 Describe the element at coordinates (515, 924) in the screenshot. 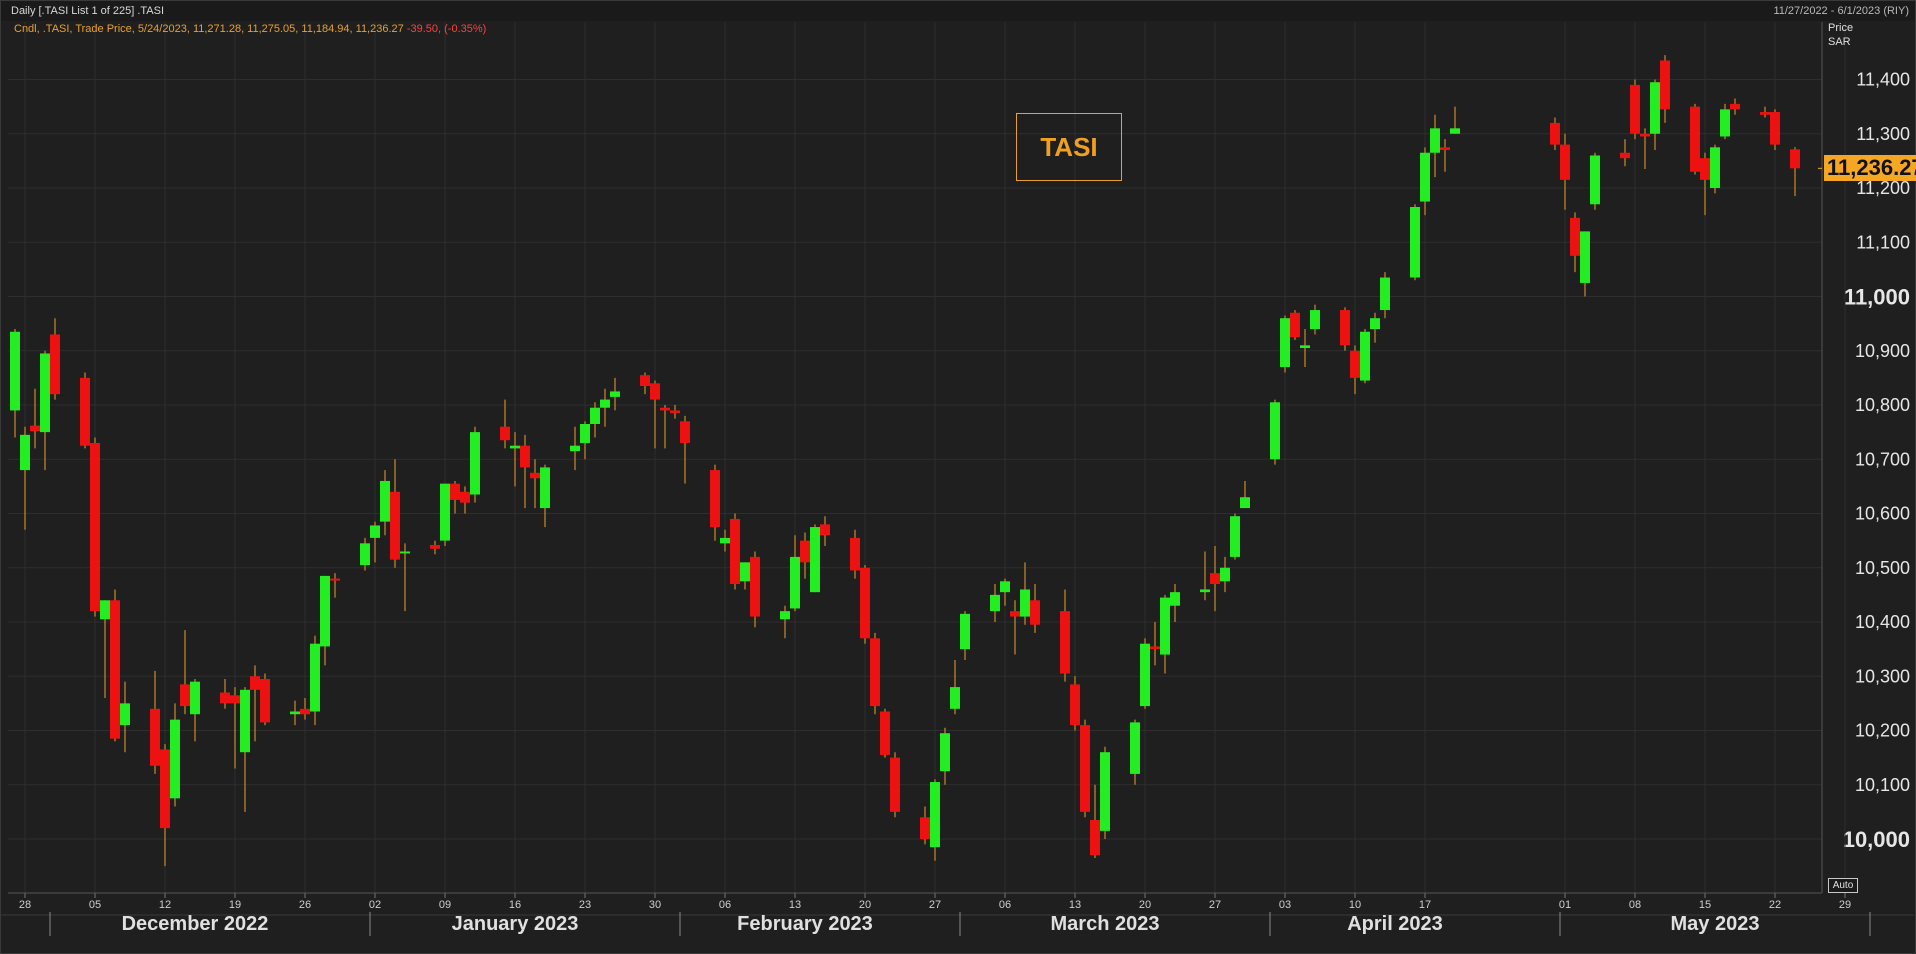

I see `month-label: January 2023` at that location.